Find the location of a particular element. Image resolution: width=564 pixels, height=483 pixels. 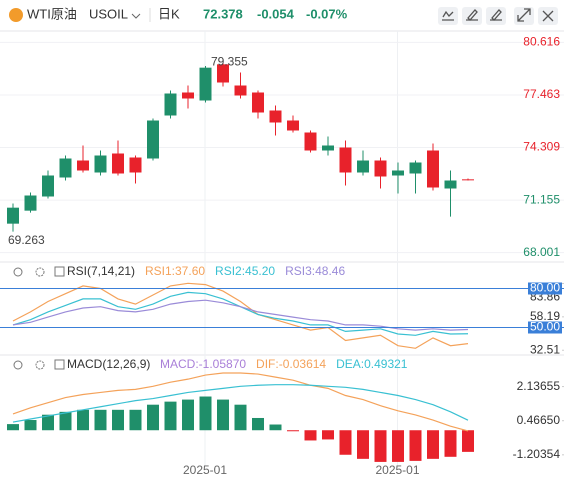

y-tick-label: 74.309 is located at coordinates (541, 147).